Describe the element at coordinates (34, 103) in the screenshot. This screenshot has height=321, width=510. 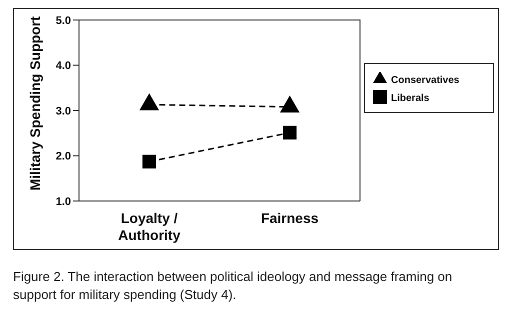
I see `y-axis-title: Military Spending Support` at that location.